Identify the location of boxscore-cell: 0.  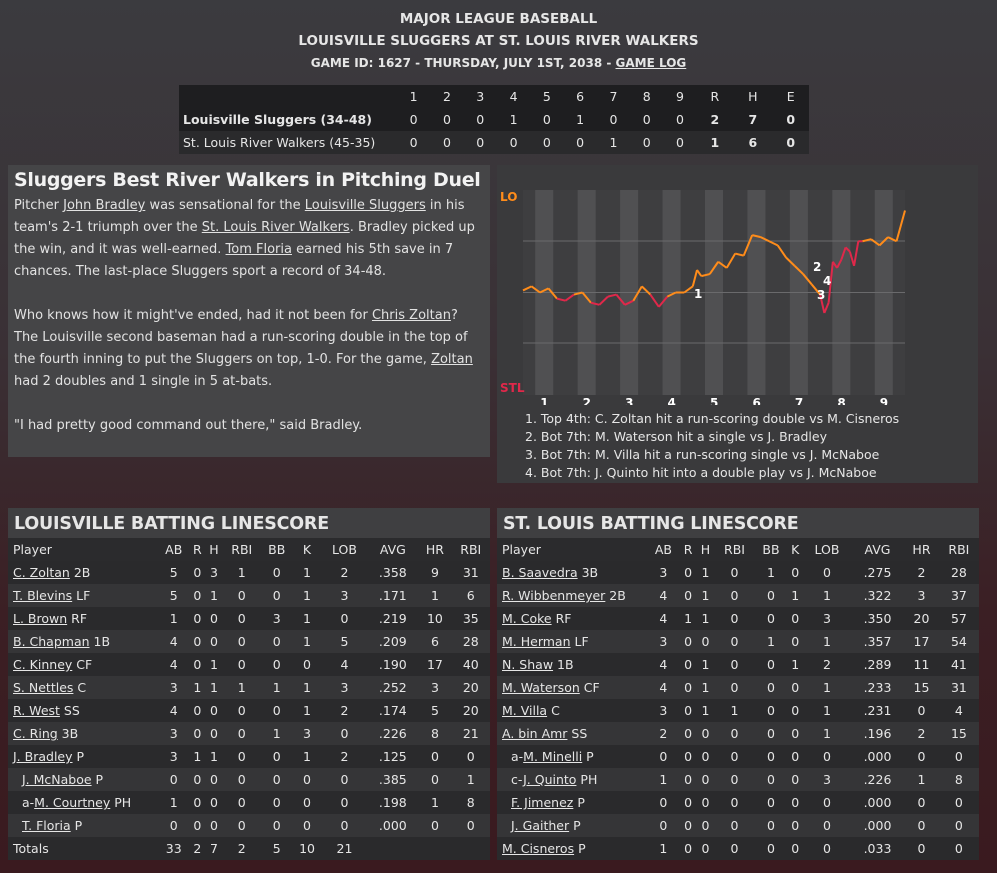
(791, 119).